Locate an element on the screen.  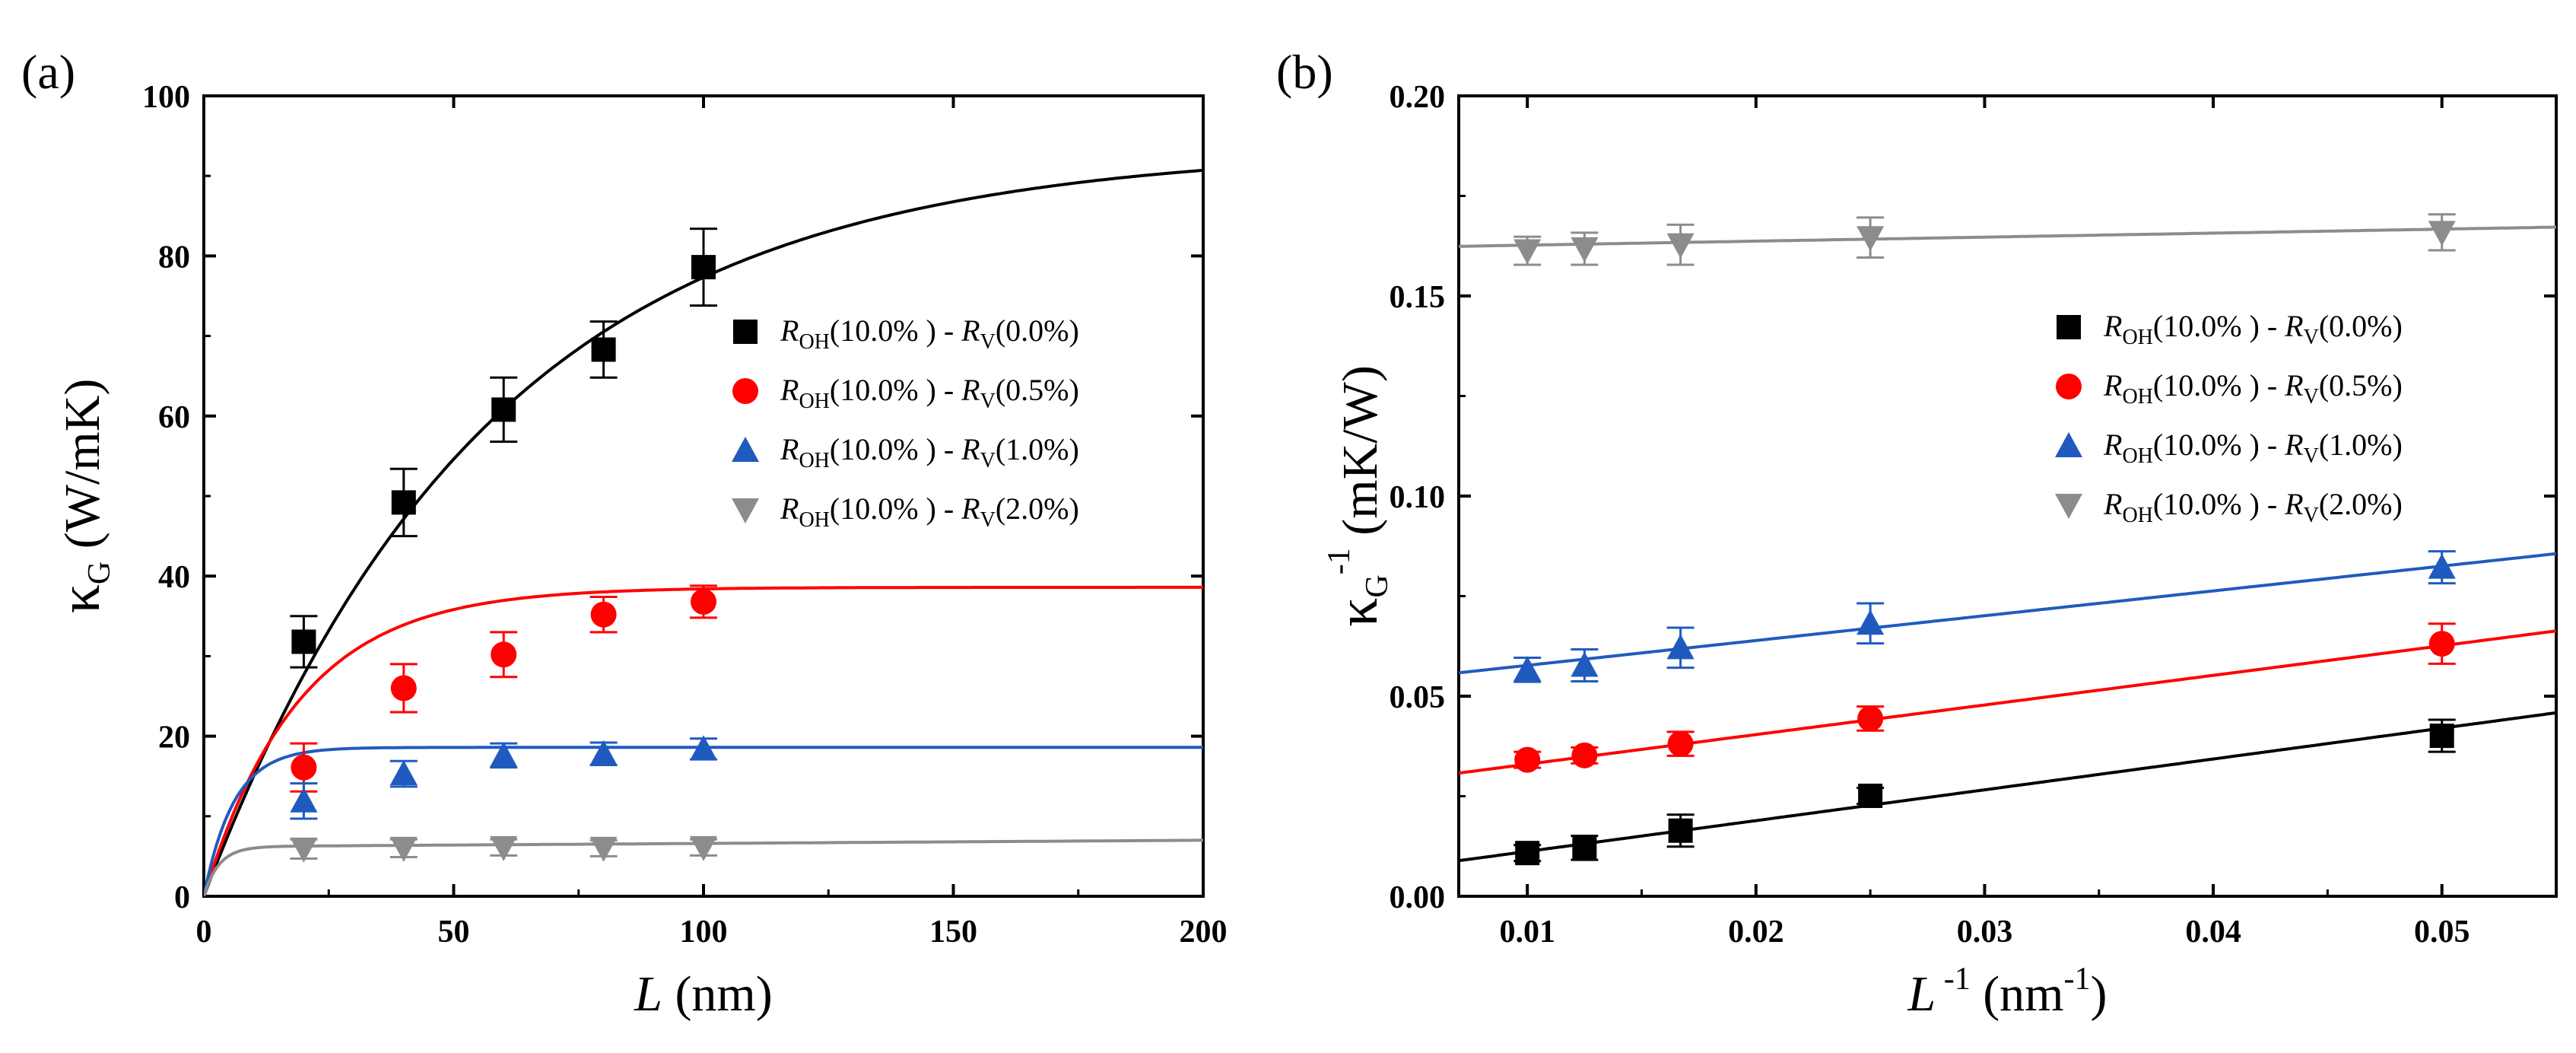
y-tick-label: 0 is located at coordinates (182, 897).